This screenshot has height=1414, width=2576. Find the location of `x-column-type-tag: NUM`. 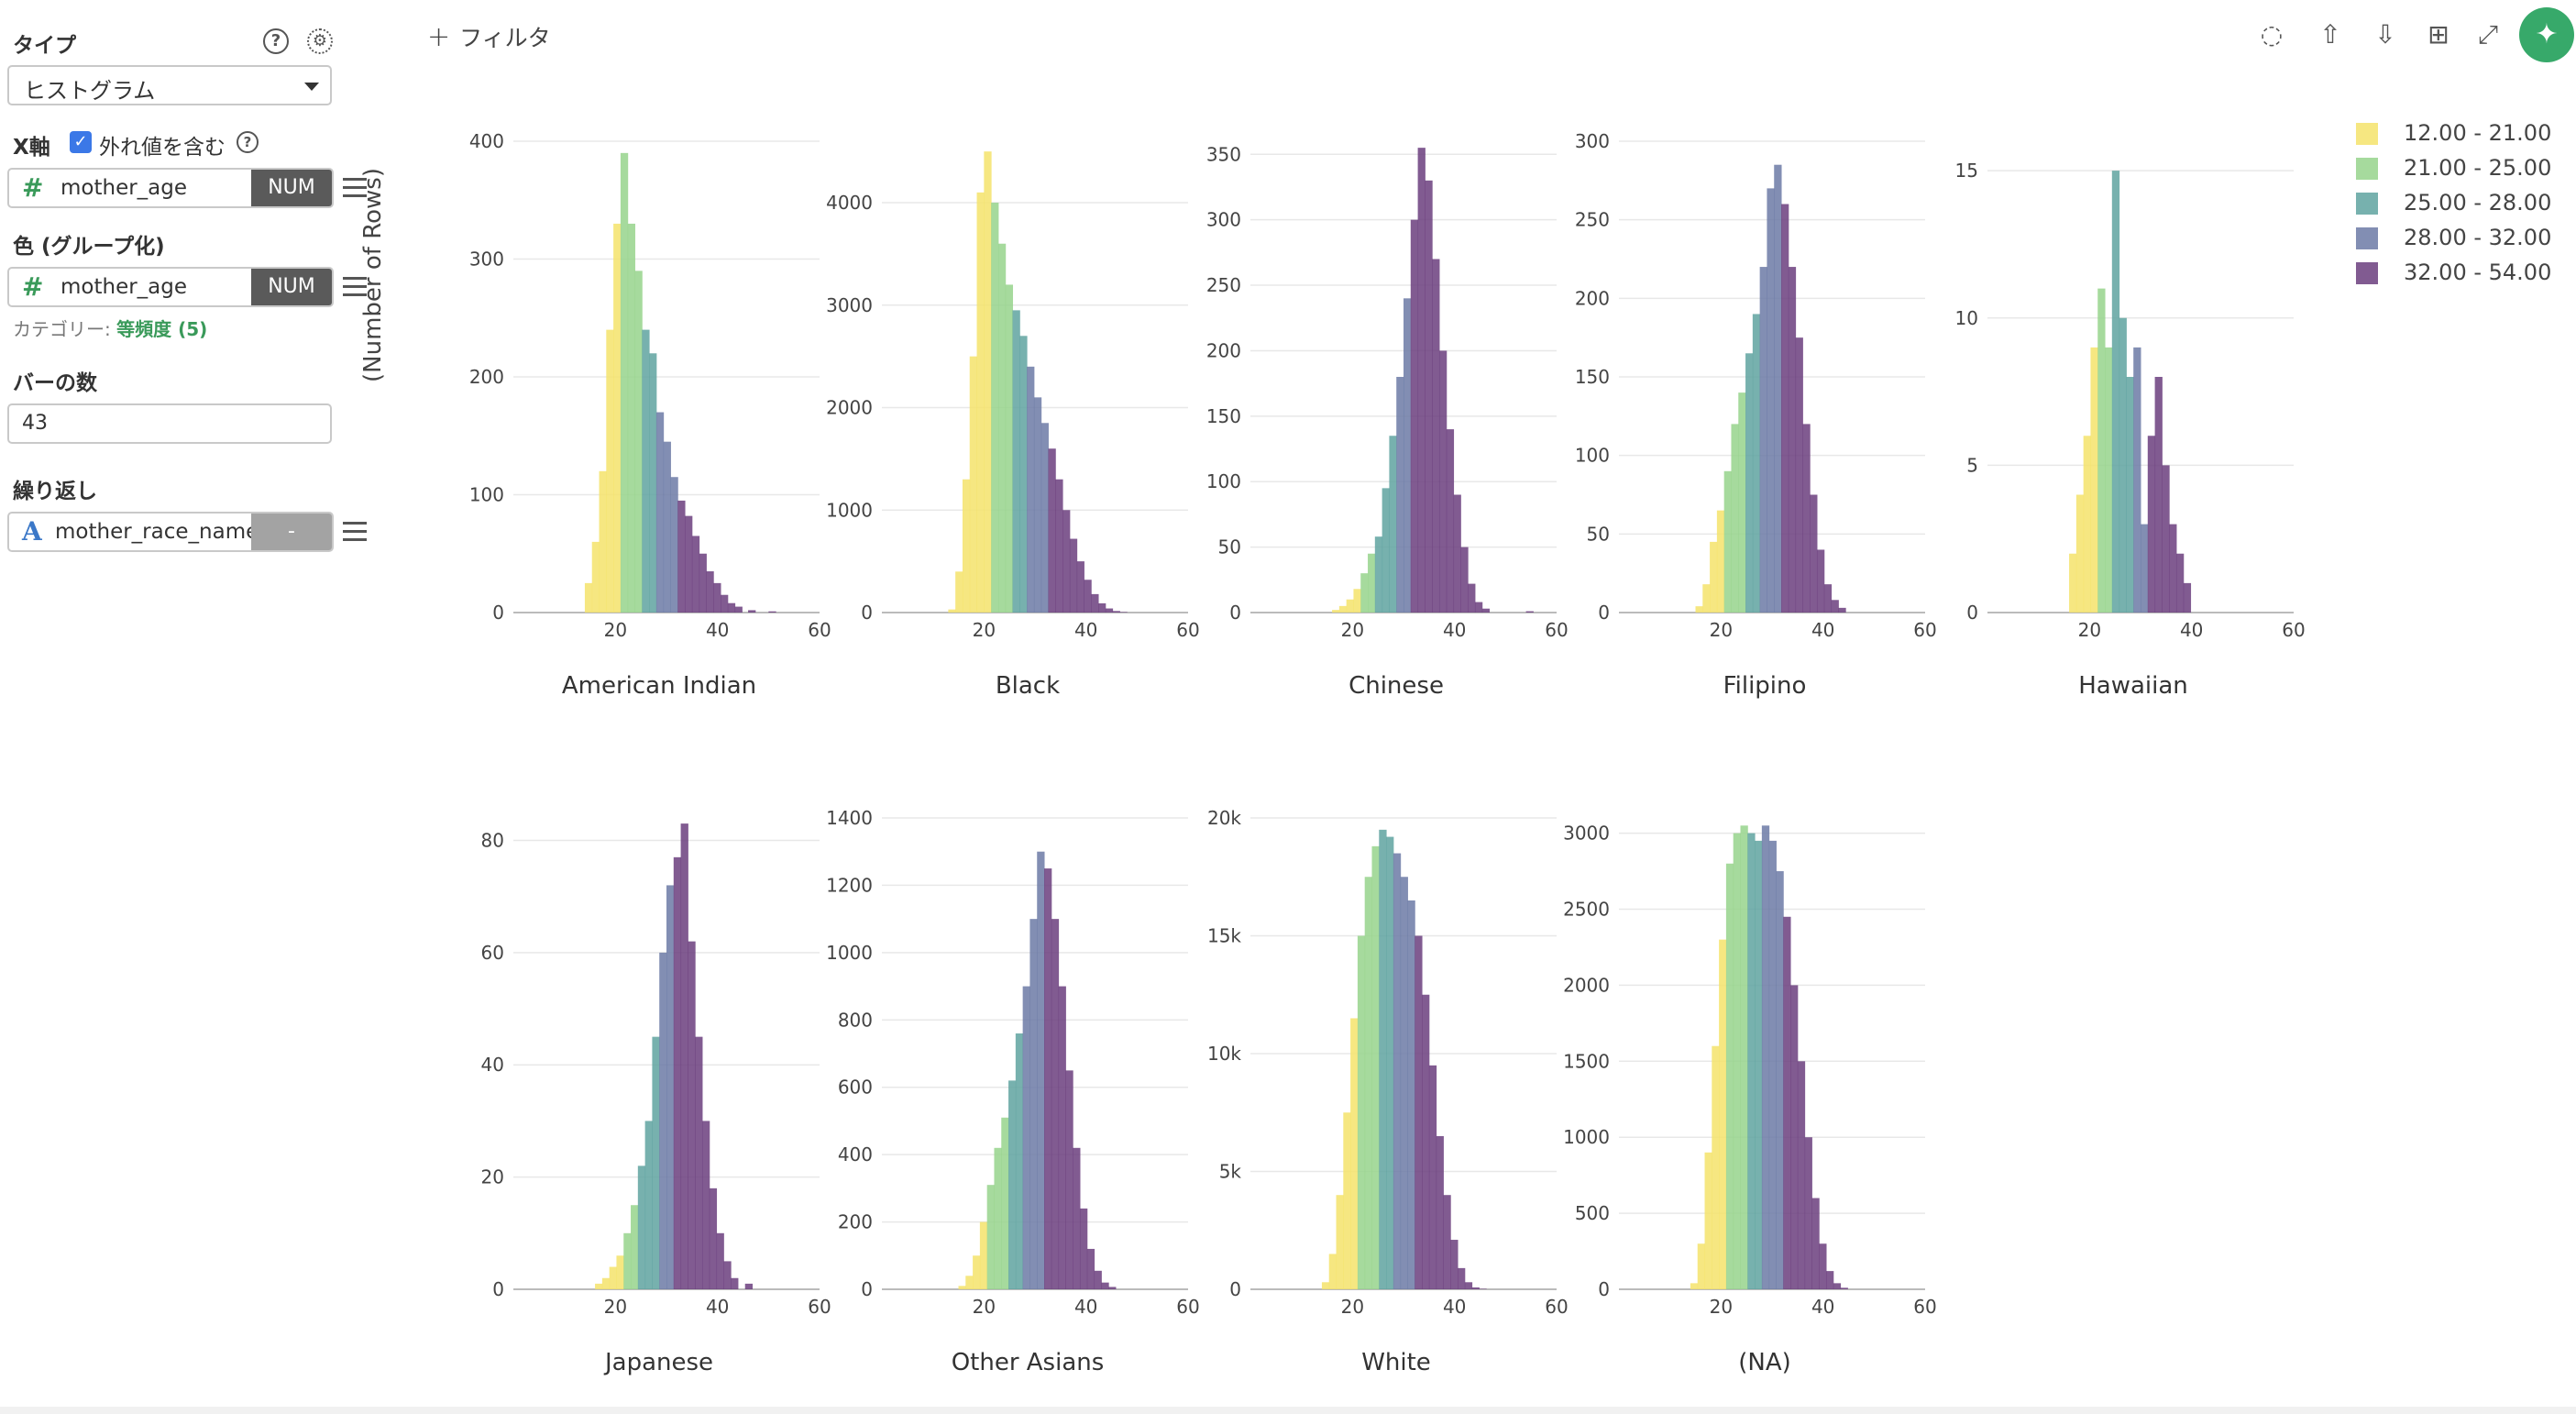

x-column-type-tag: NUM is located at coordinates (291, 188).